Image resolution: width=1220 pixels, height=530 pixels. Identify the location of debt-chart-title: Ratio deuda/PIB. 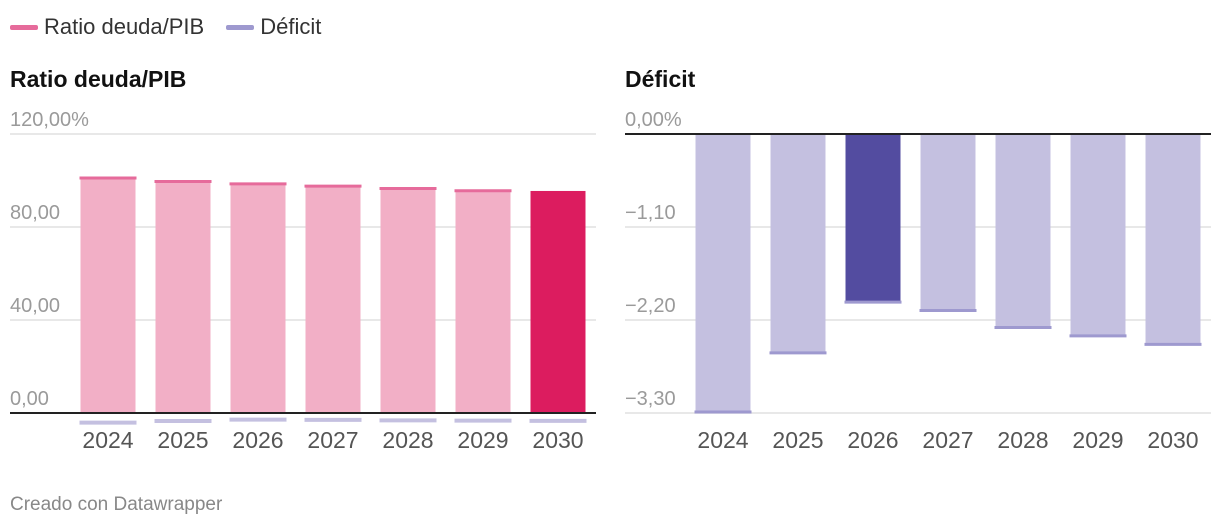
(98, 79).